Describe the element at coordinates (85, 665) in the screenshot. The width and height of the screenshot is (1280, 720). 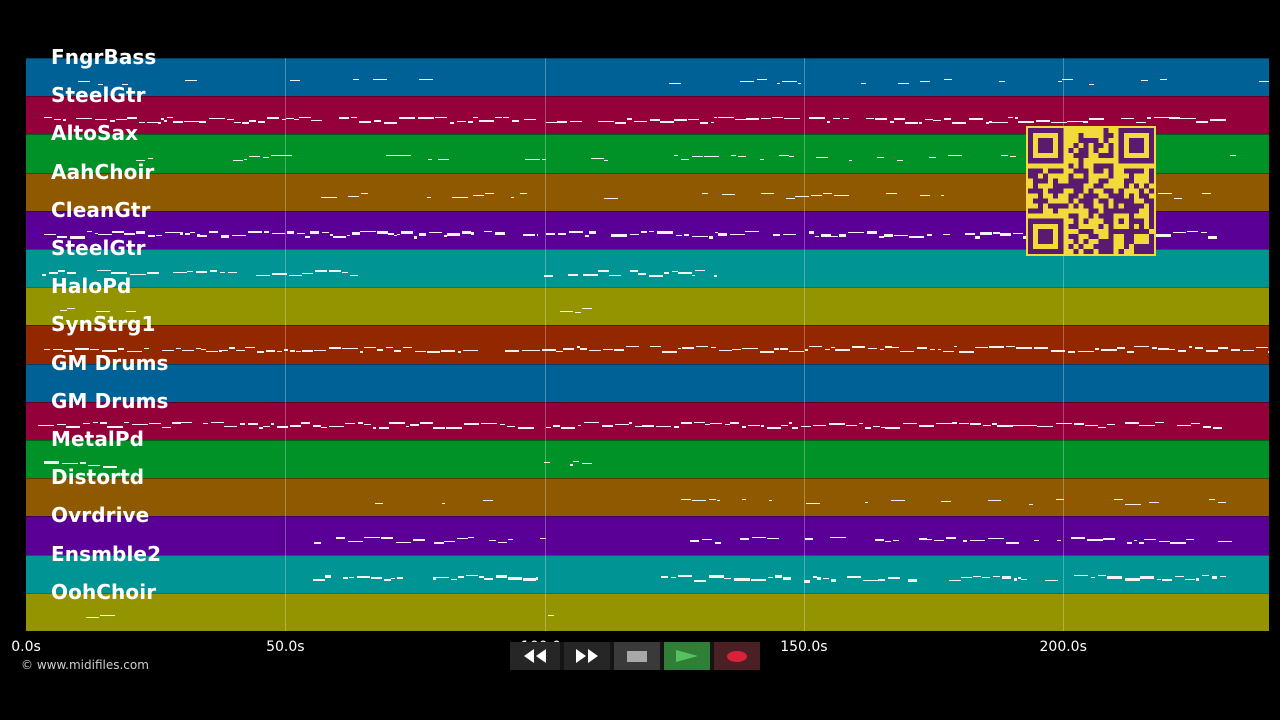
I see `copyright-text: © www.midifiles.com` at that location.